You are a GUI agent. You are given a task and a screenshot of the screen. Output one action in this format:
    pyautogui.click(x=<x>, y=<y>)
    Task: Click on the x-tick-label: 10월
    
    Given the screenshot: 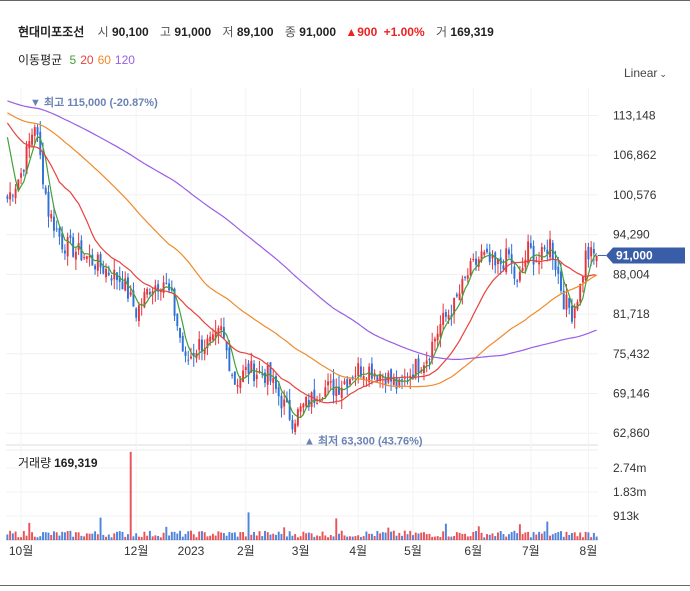 What is the action you would take?
    pyautogui.click(x=21, y=551)
    